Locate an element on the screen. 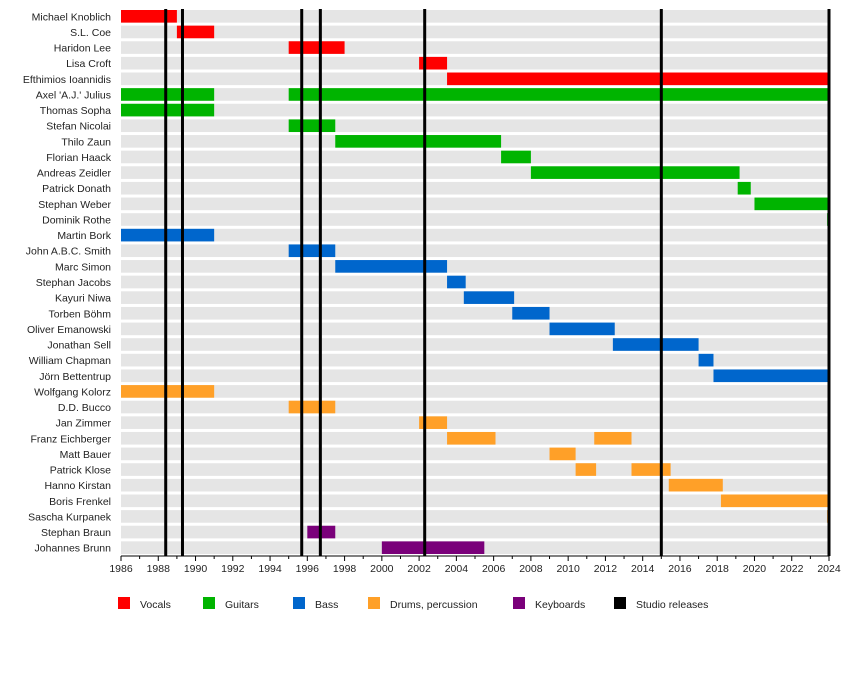 The height and width of the screenshot is (679, 850). legend-swatch-vocals is located at coordinates (124, 603).